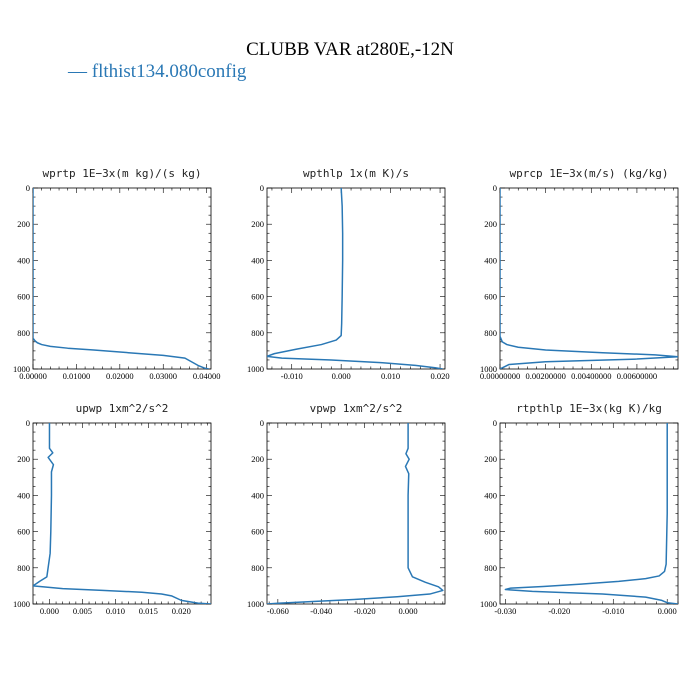 The width and height of the screenshot is (700, 700). I want to click on panel-title: wprcp 1E−3x(m/s) (kg/kg), so click(589, 173).